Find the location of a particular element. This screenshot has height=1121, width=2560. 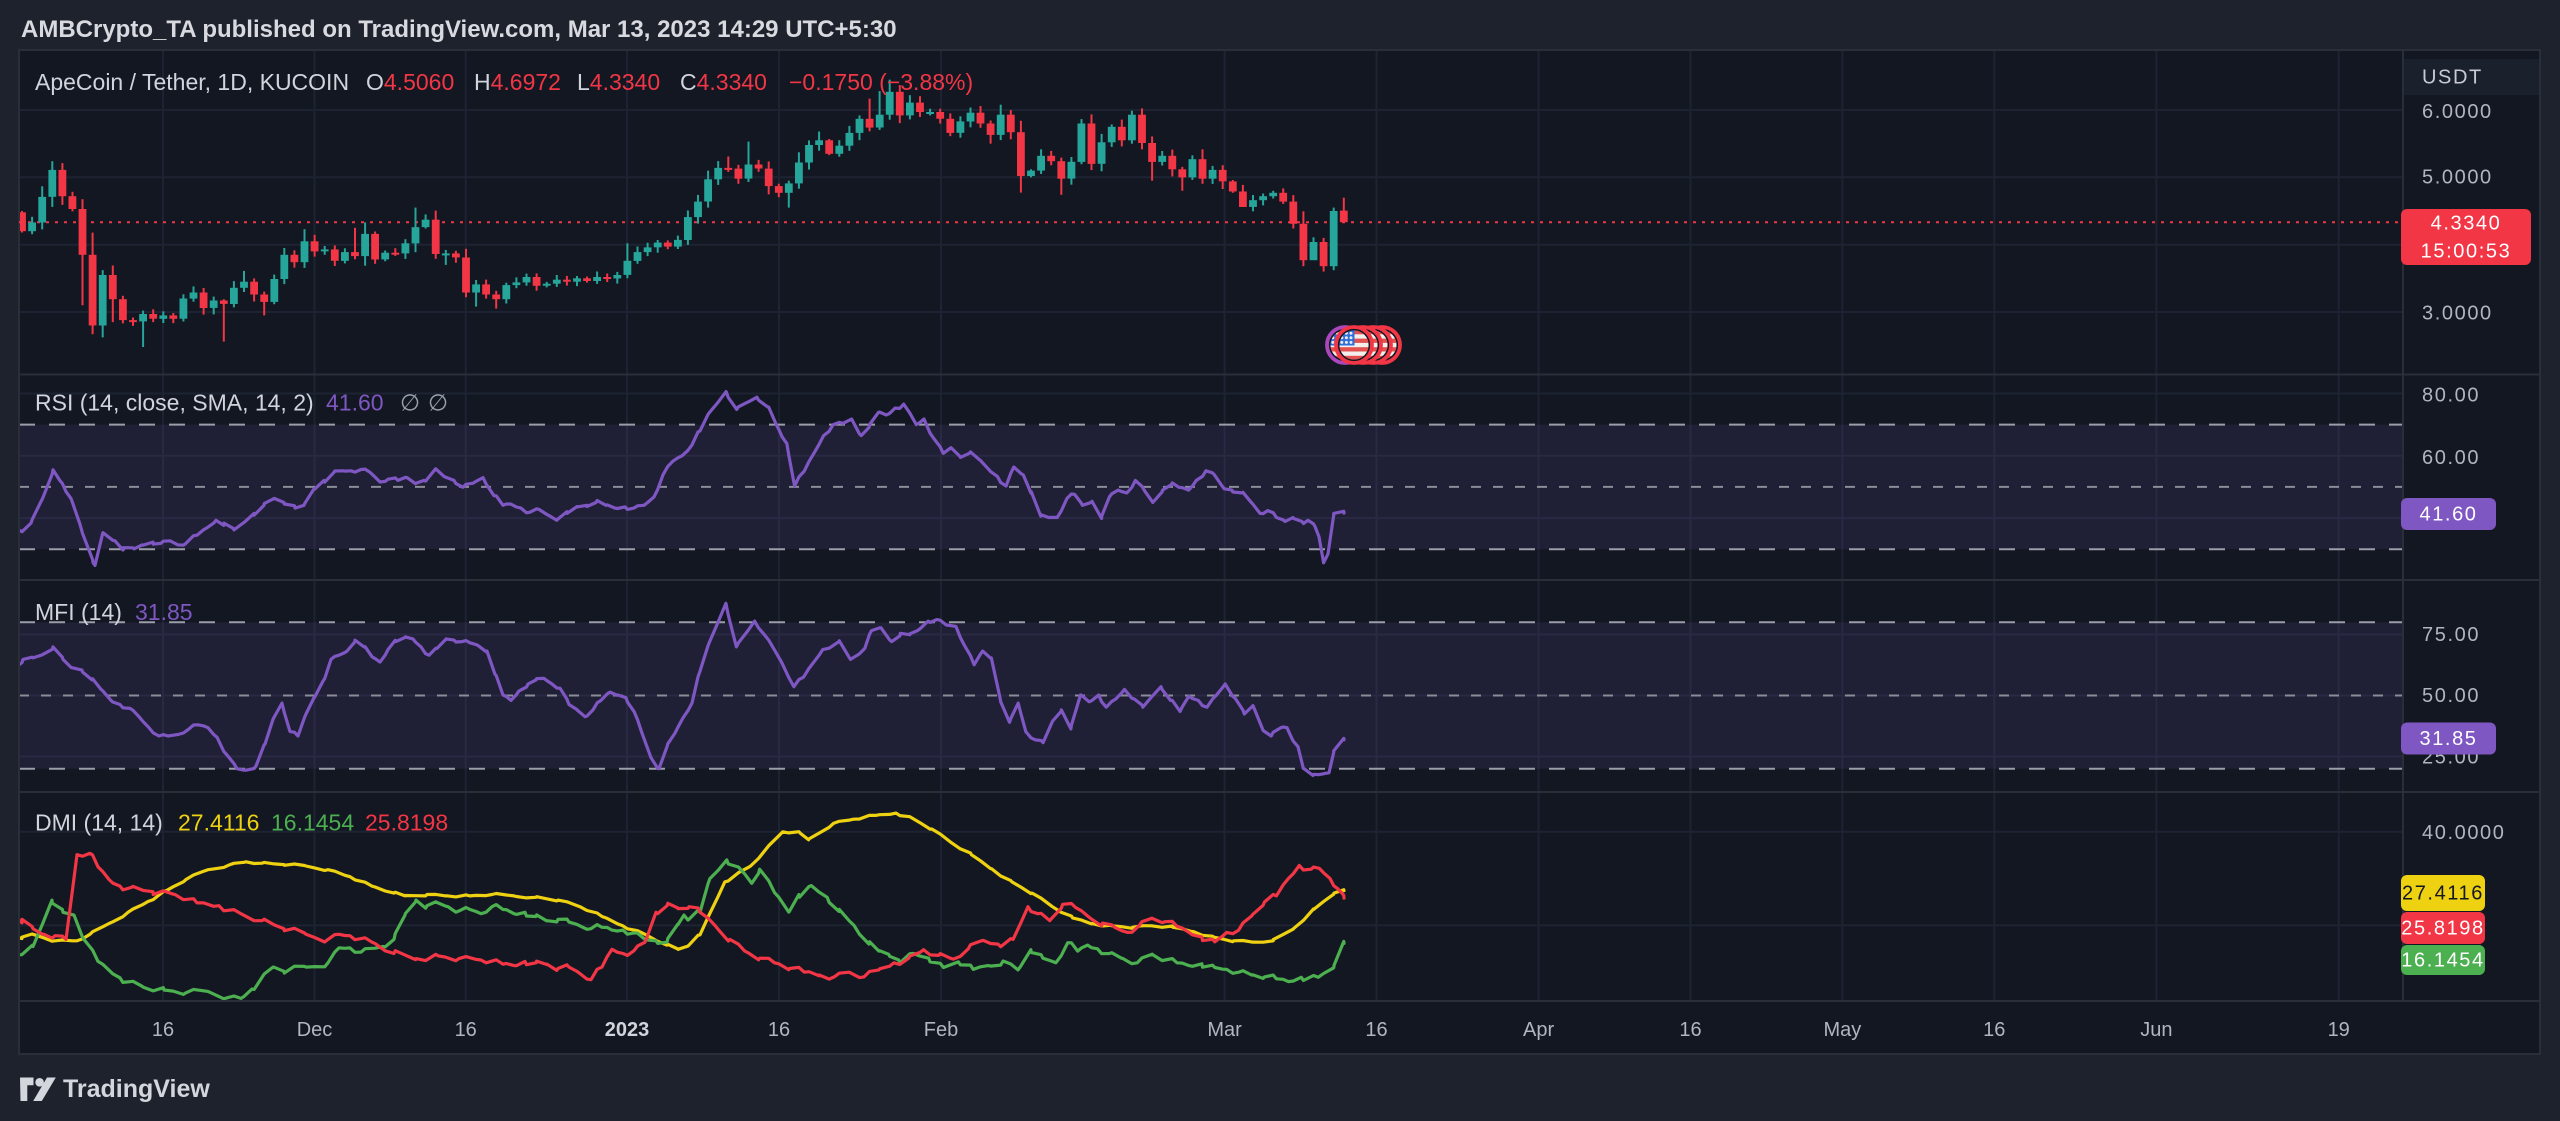

svg-text: Dec is located at coordinates (315, 1030).